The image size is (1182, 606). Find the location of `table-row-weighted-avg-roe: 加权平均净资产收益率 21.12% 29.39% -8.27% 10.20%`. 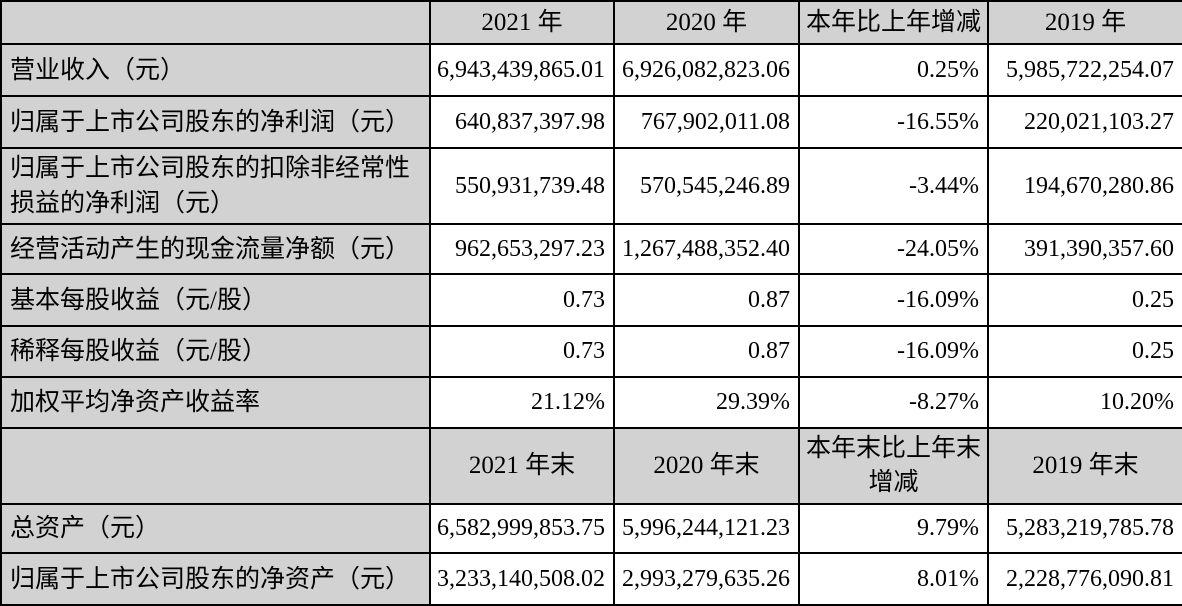

table-row-weighted-avg-roe: 加权平均净资产收益率 21.12% 29.39% -8.27% 10.20% is located at coordinates (591, 402).